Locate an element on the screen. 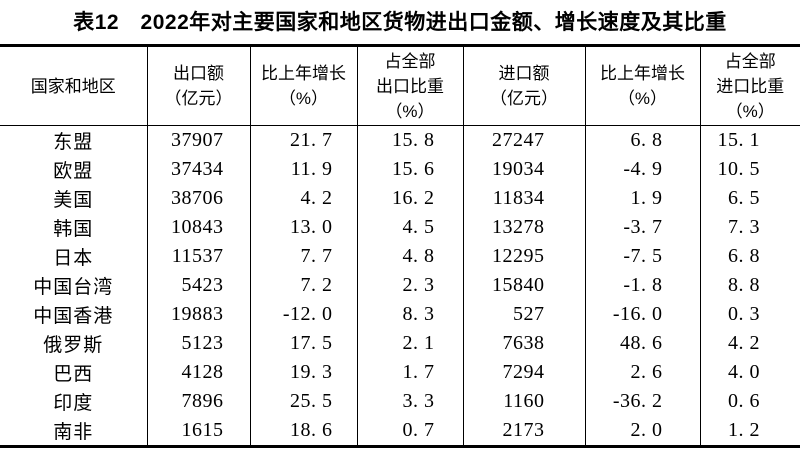  region-cell: 巴西 is located at coordinates (74, 372).